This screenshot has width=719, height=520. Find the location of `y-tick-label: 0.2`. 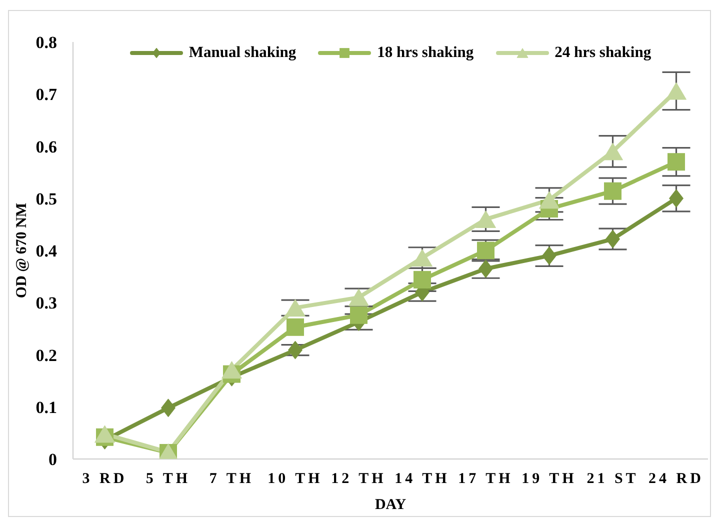

y-tick-label: 0.2 is located at coordinates (46, 355).